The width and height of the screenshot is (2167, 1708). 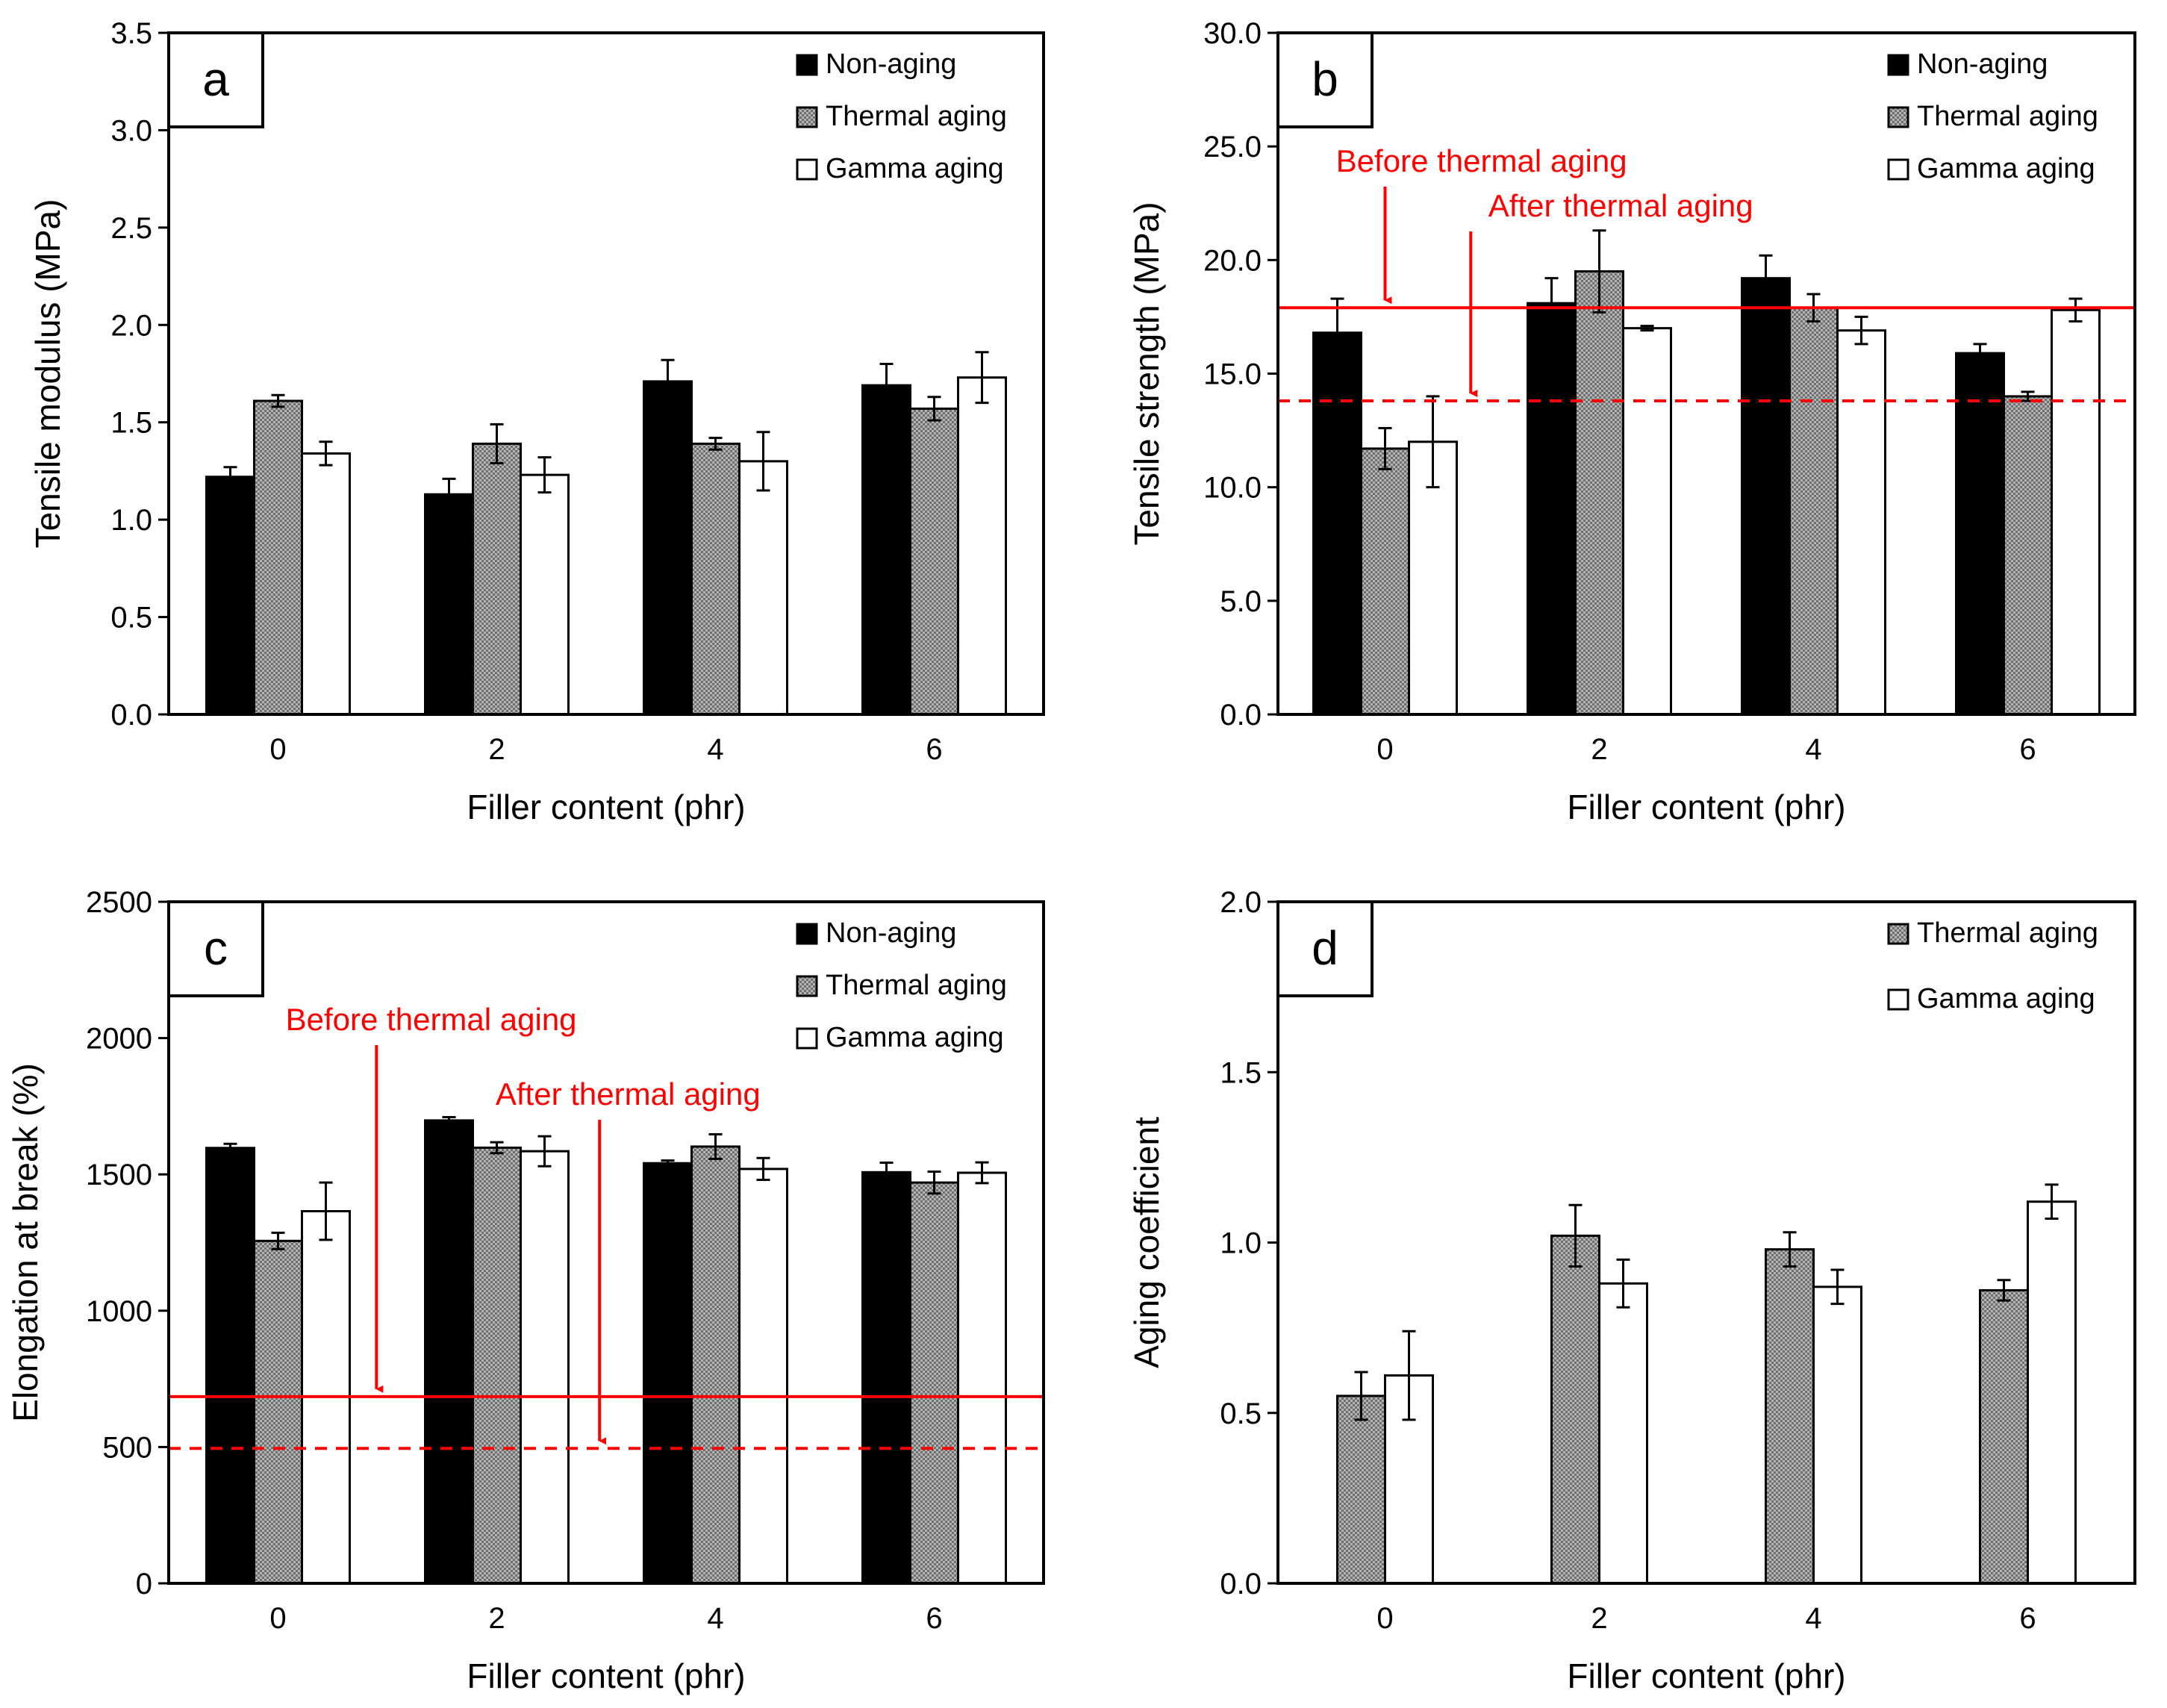 What do you see at coordinates (1898, 117) in the screenshot?
I see `legend-swatch-b-thermal_aging` at bounding box center [1898, 117].